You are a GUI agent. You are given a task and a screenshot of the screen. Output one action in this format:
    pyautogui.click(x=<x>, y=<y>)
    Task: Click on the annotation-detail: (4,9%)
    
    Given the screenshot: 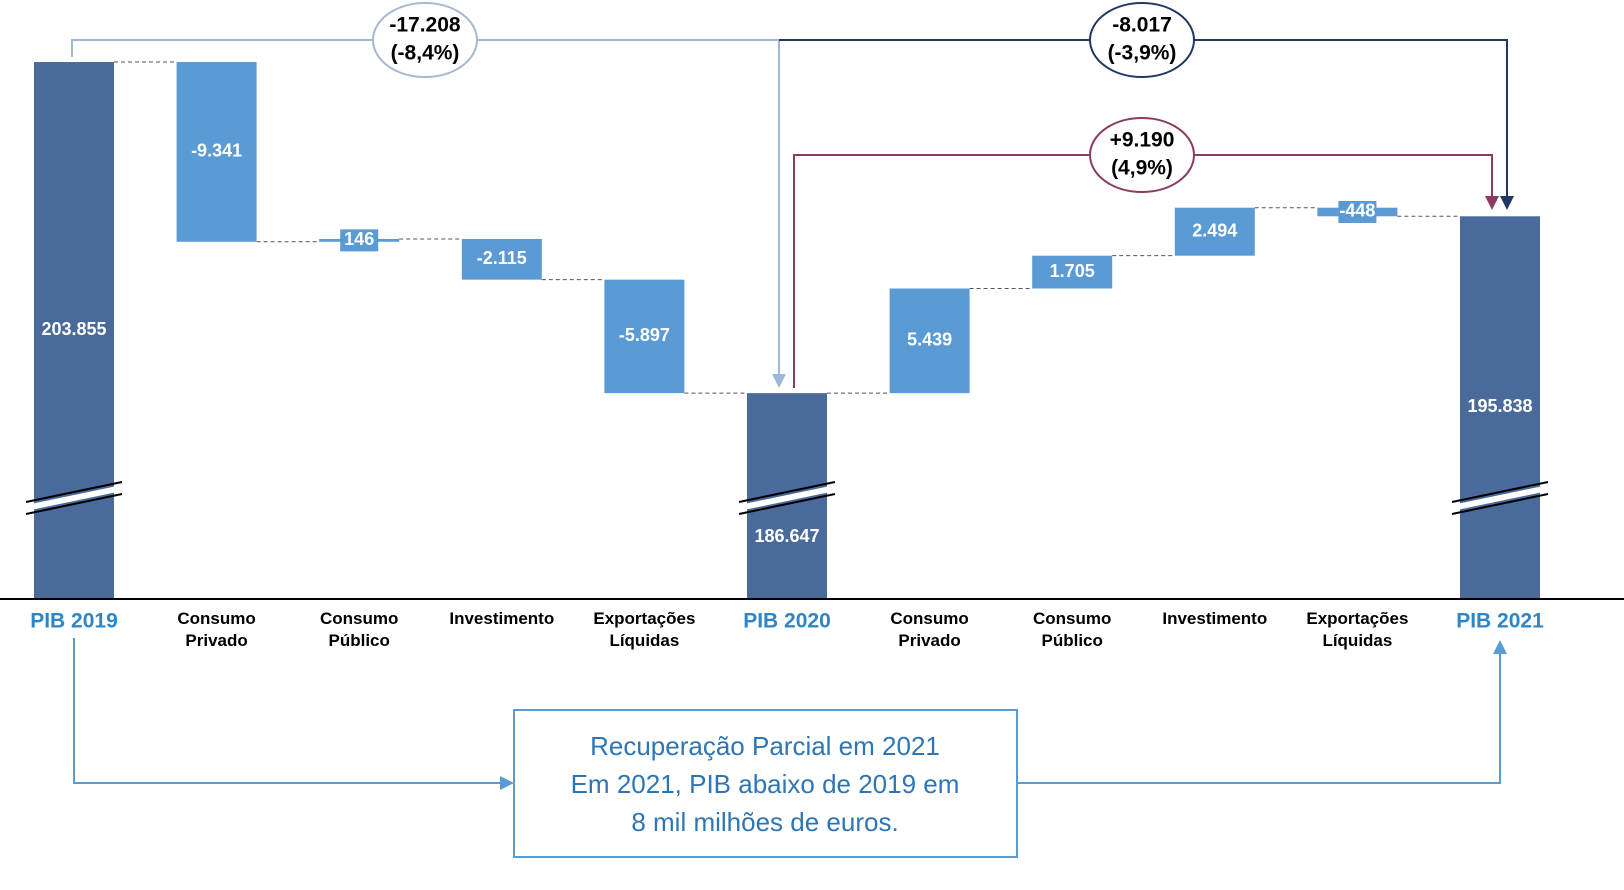 What is the action you would take?
    pyautogui.click(x=1142, y=168)
    